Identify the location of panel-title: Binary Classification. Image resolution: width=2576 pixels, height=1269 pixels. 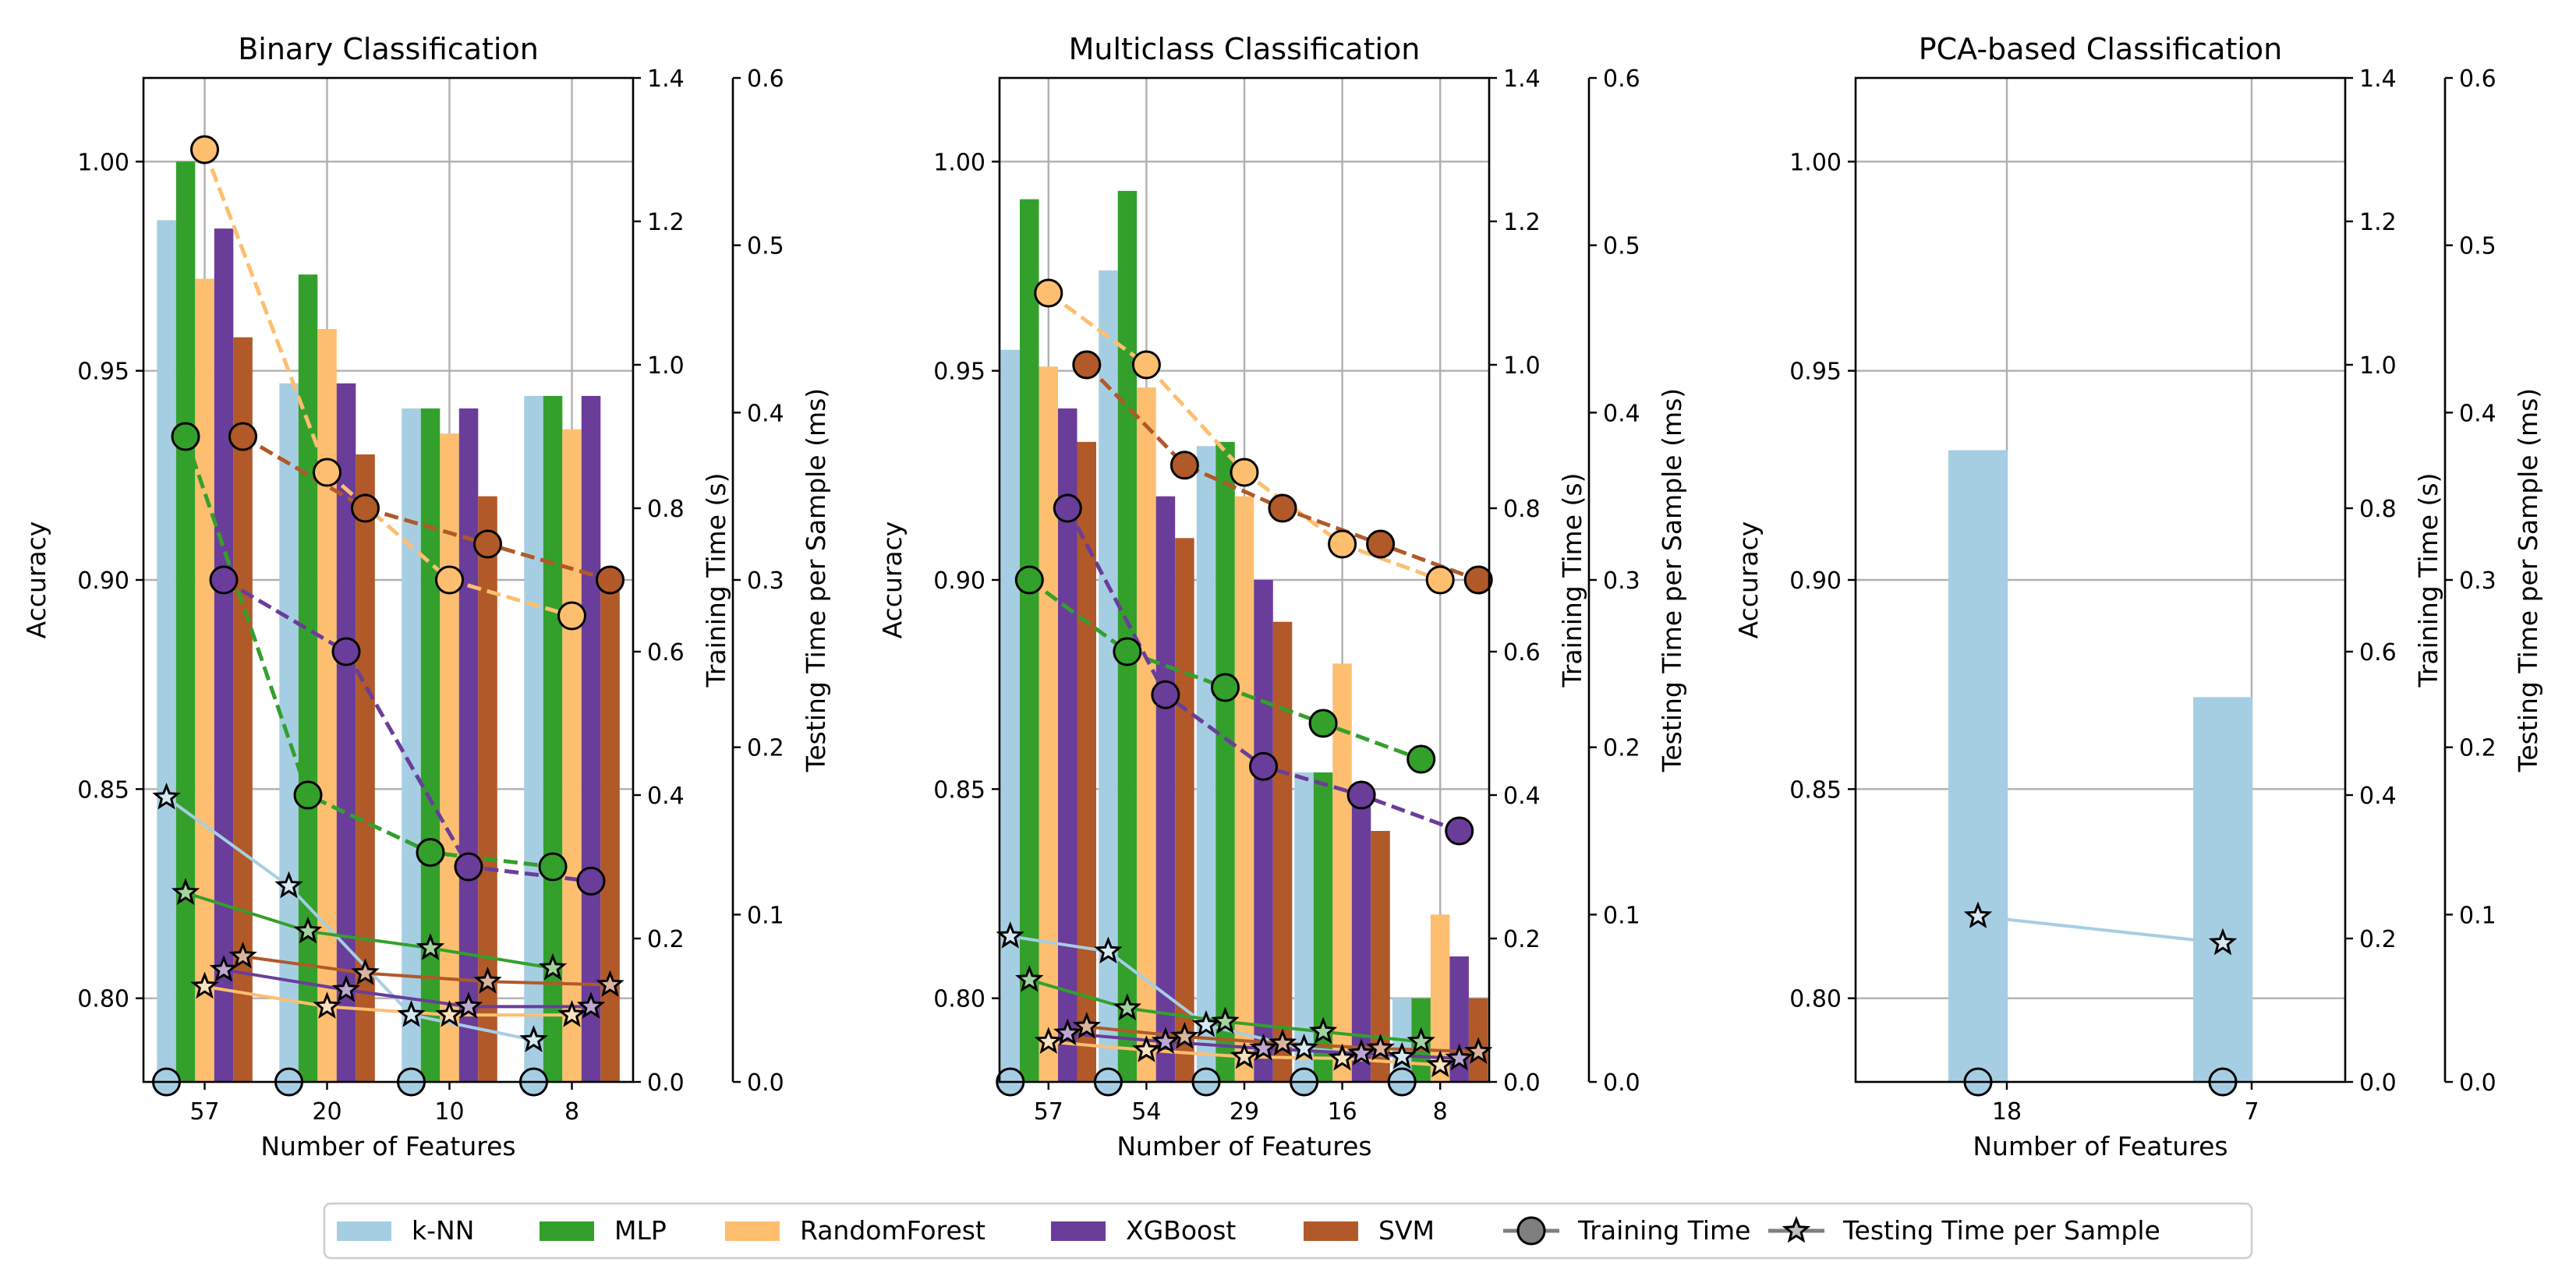
(388, 49).